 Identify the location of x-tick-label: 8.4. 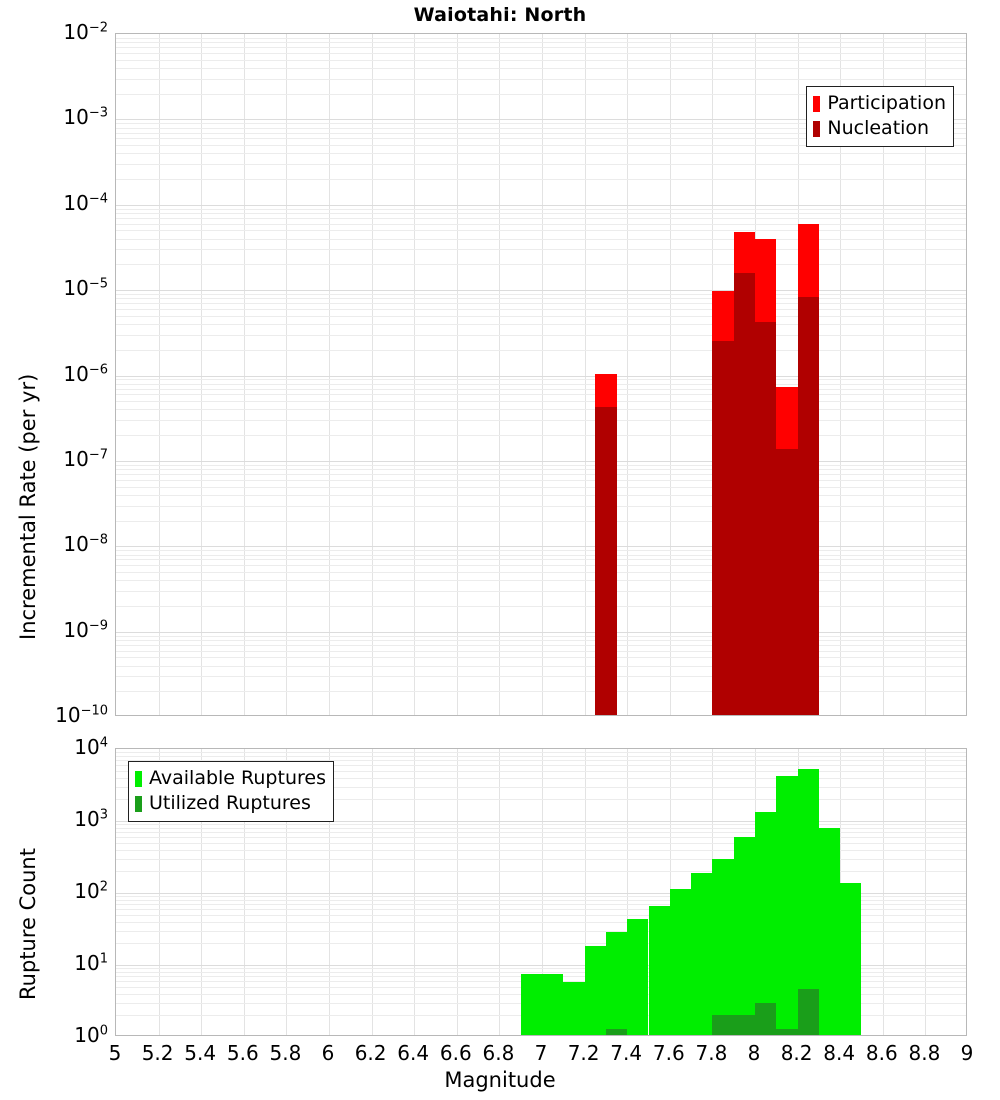
(839, 1053).